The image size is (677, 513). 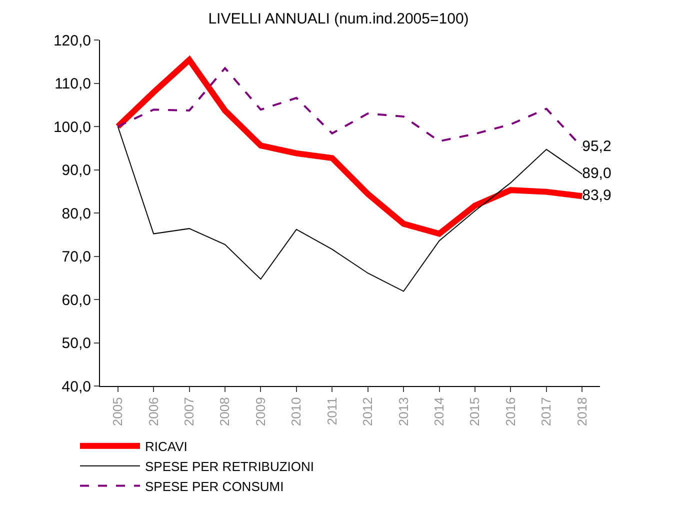 I want to click on data-label: 89,0, so click(x=597, y=173).